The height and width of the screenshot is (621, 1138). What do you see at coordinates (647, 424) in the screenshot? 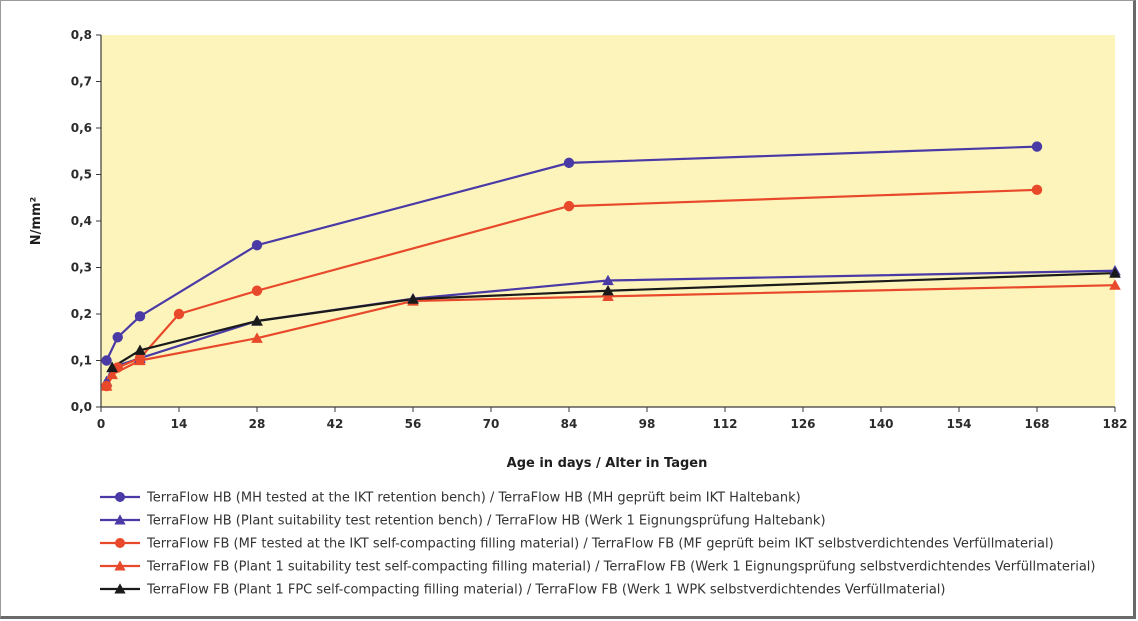
I see `x-tick-label: 98` at bounding box center [647, 424].